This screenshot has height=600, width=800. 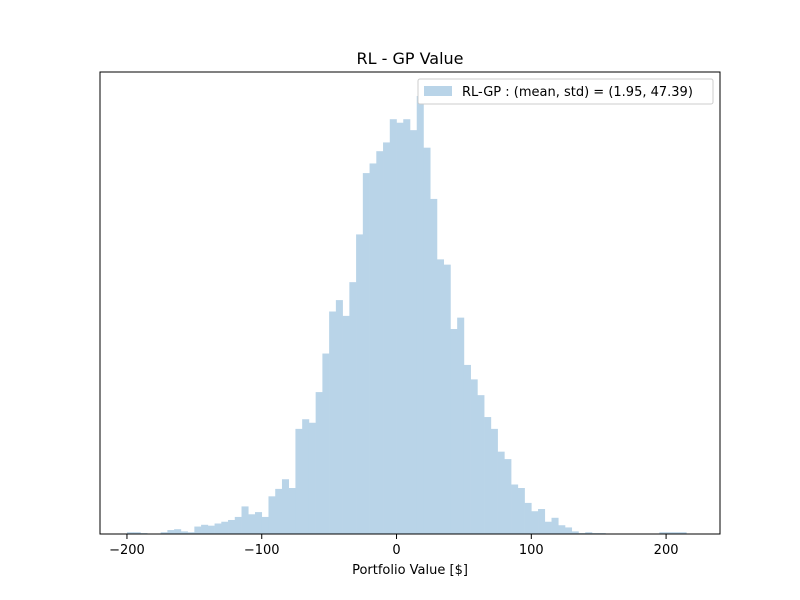 What do you see at coordinates (666, 550) in the screenshot?
I see `x-tick-label: 200` at bounding box center [666, 550].